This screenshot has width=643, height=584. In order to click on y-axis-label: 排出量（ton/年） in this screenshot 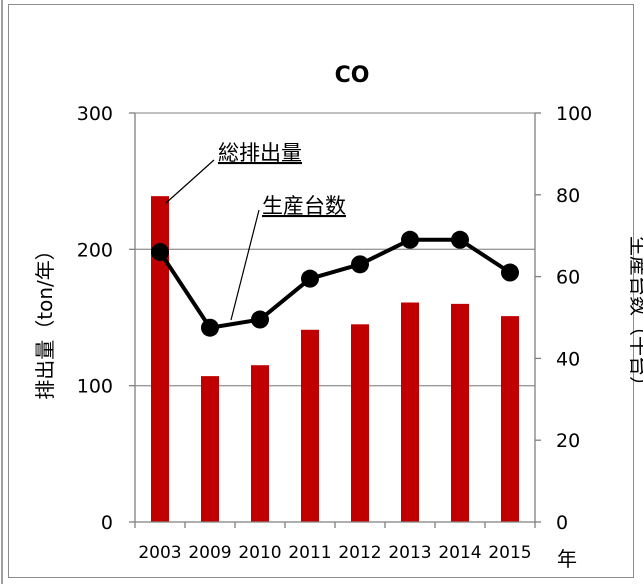, I will do `click(45, 320)`.